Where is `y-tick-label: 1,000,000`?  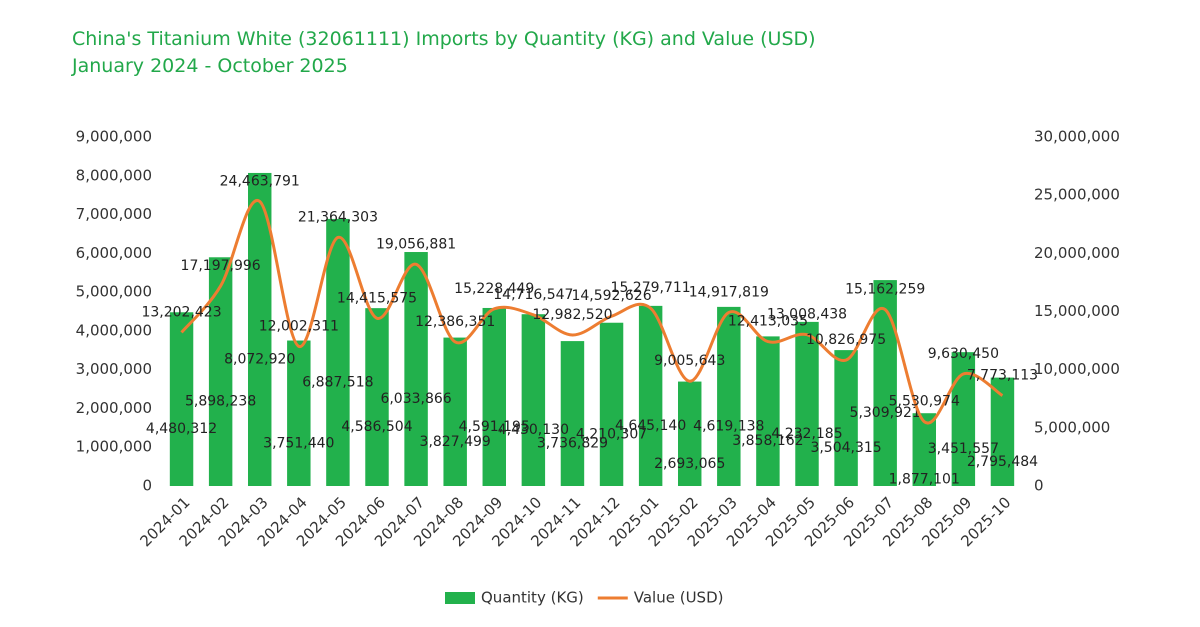
y-tick-label: 1,000,000 is located at coordinates (114, 447).